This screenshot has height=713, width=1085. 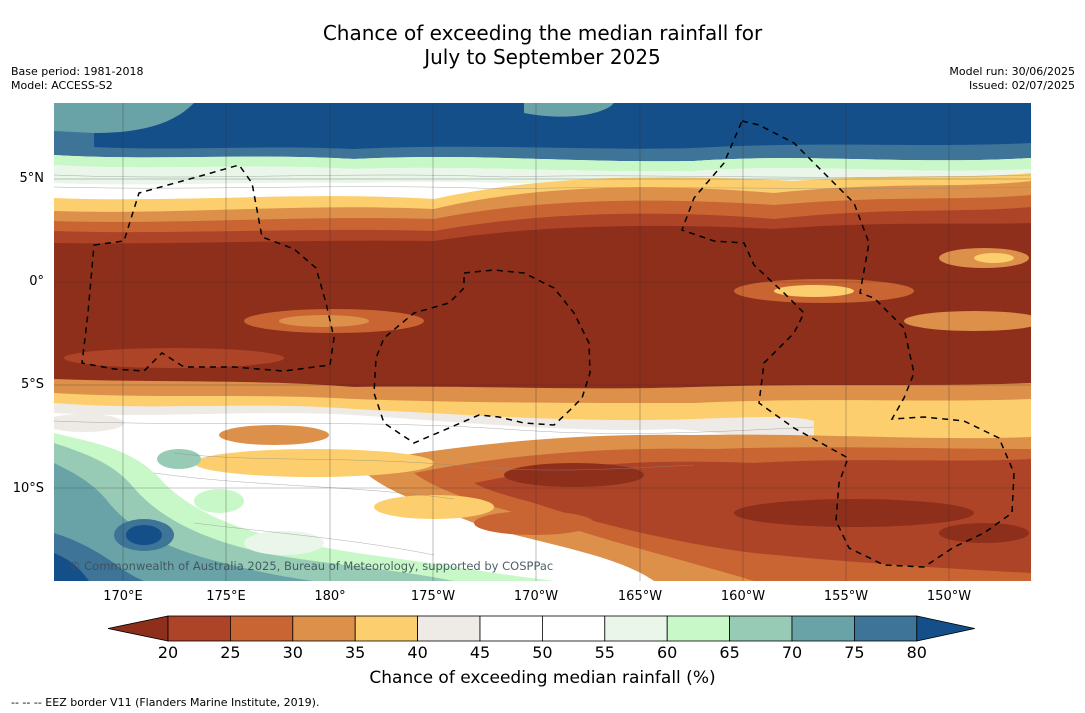 What do you see at coordinates (480, 652) in the screenshot?
I see `colorbar-tick-label: 45` at bounding box center [480, 652].